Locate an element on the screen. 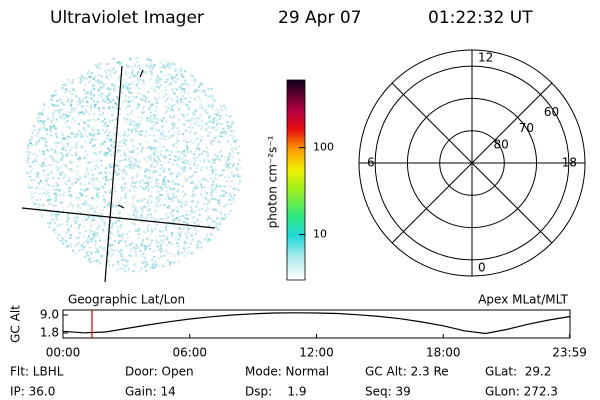  timeline-frame is located at coordinates (316, 324).